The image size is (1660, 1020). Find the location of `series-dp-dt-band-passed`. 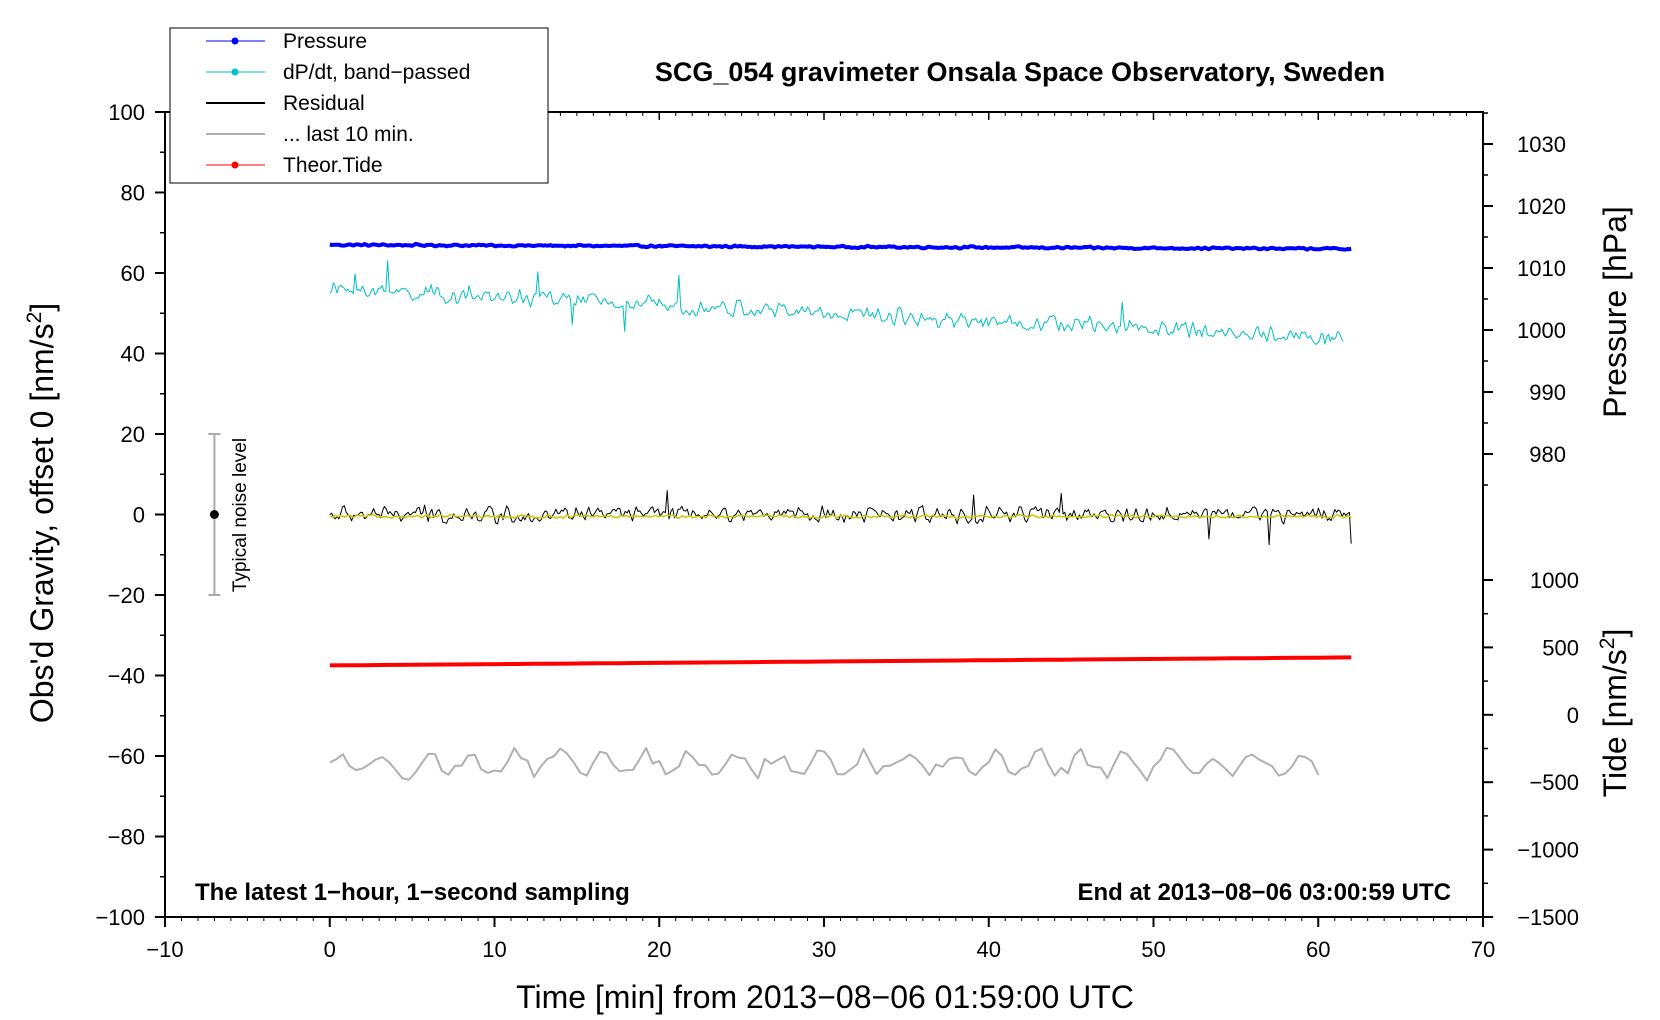

series-dp-dt-band-passed is located at coordinates (836, 302).